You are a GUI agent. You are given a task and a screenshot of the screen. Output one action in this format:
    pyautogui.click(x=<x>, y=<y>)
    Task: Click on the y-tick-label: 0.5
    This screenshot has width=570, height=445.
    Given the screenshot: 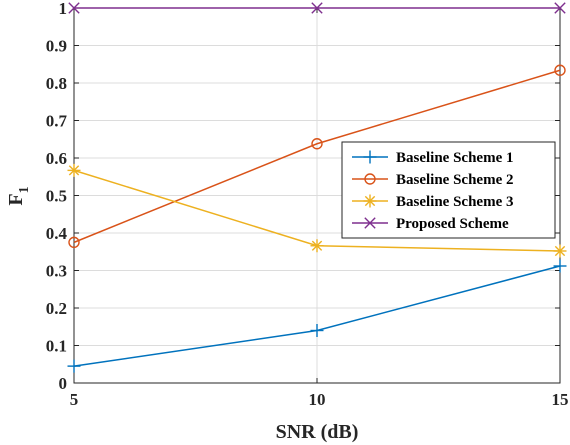 What is the action you would take?
    pyautogui.click(x=56, y=196)
    